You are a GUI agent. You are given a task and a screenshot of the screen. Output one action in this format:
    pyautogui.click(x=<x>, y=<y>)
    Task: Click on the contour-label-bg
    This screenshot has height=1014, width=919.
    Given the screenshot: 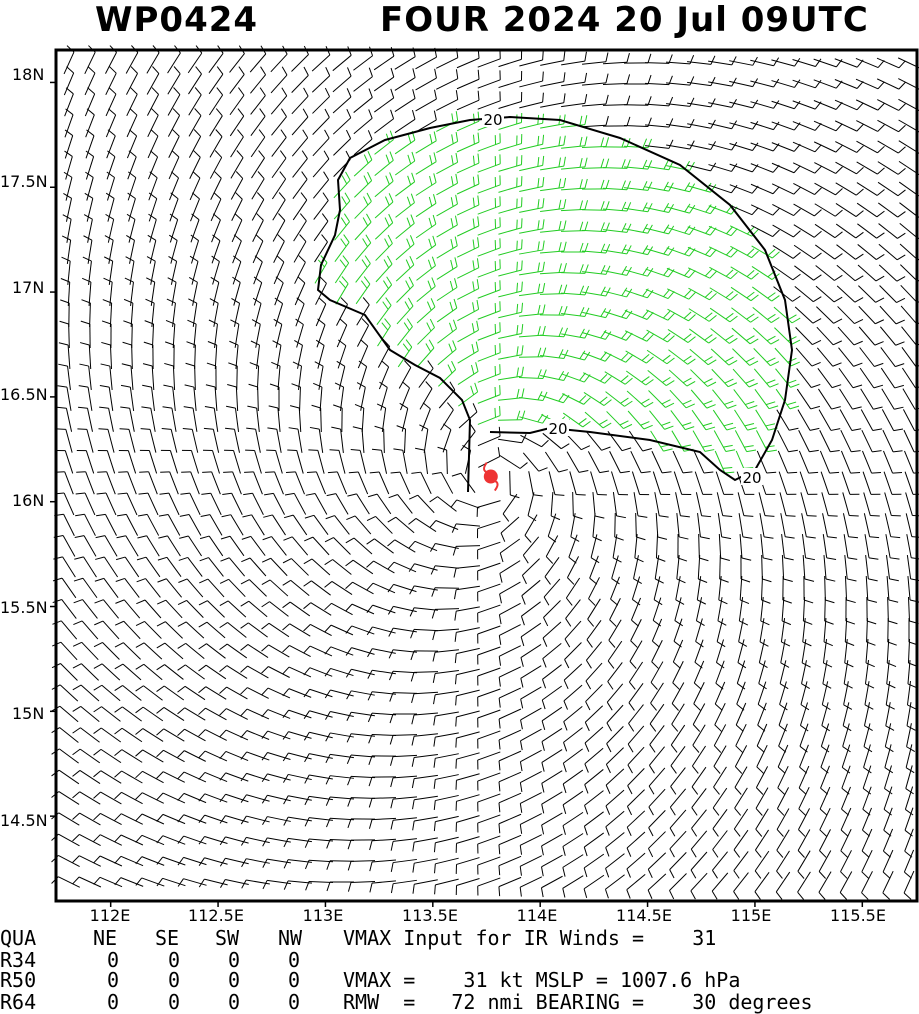 What is the action you would take?
    pyautogui.click(x=493, y=118)
    